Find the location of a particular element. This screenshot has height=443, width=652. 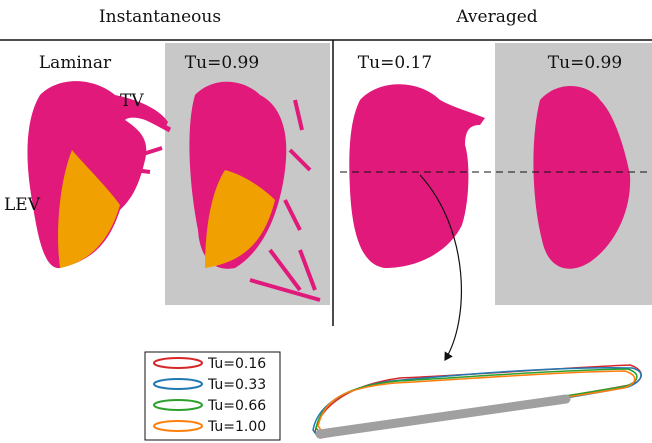

legend-label: Tu=0.16 is located at coordinates (236, 364).